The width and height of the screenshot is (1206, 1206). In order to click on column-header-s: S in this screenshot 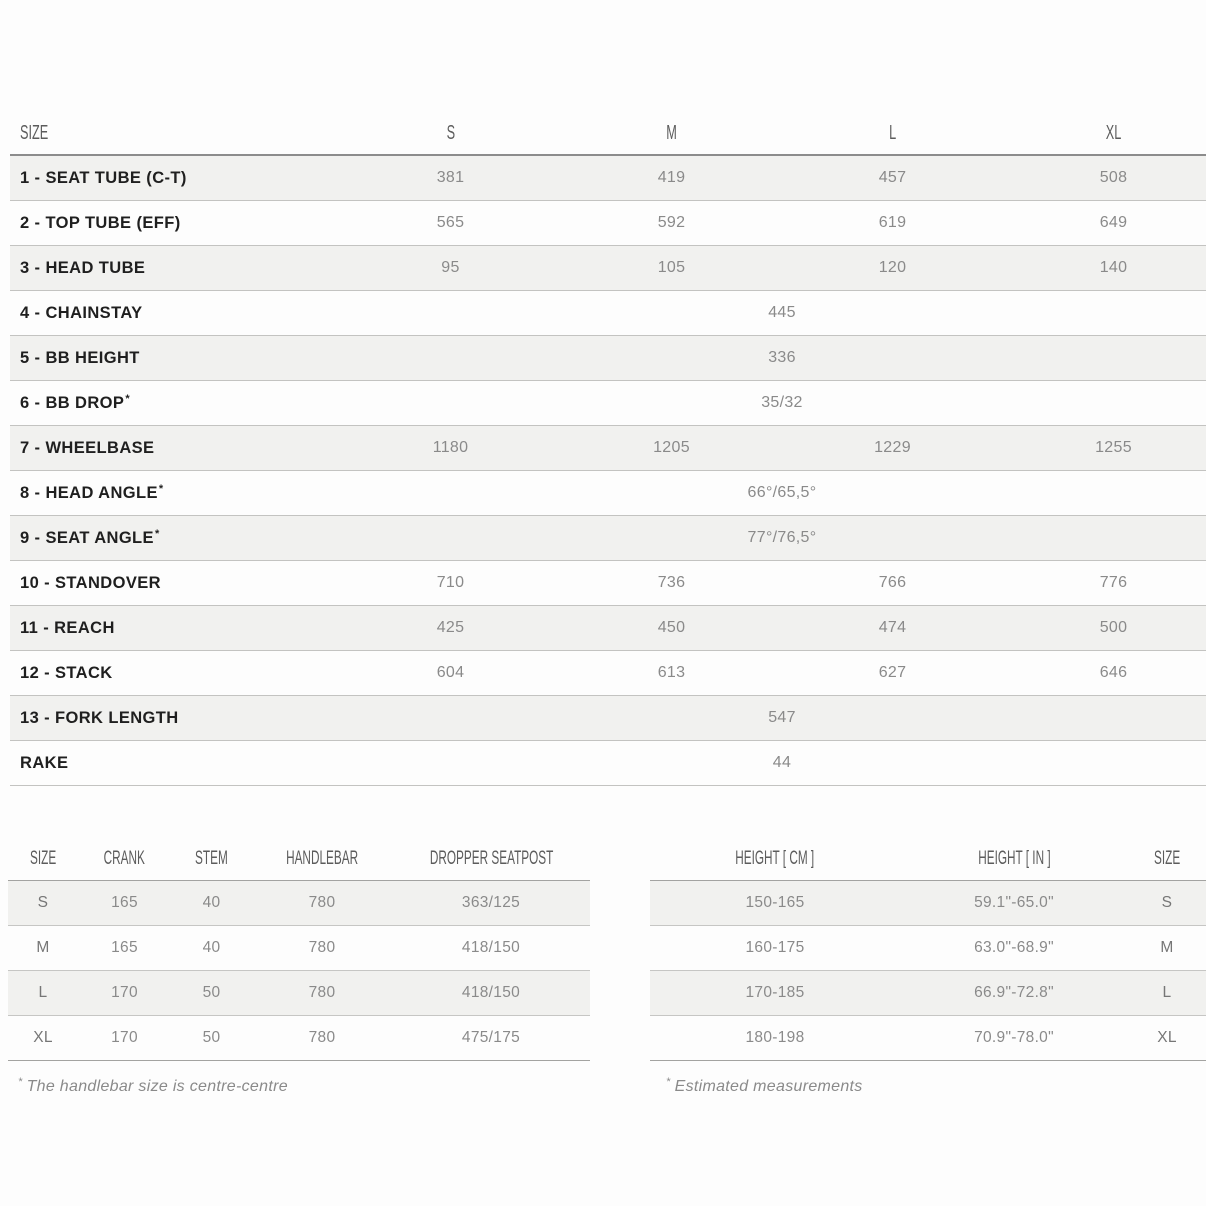, I will do `click(450, 132)`.